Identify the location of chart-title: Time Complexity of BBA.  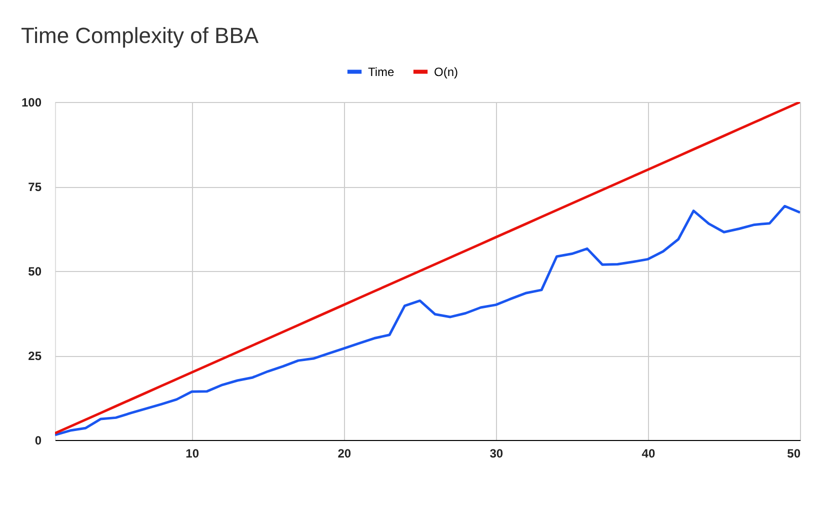
(139, 35).